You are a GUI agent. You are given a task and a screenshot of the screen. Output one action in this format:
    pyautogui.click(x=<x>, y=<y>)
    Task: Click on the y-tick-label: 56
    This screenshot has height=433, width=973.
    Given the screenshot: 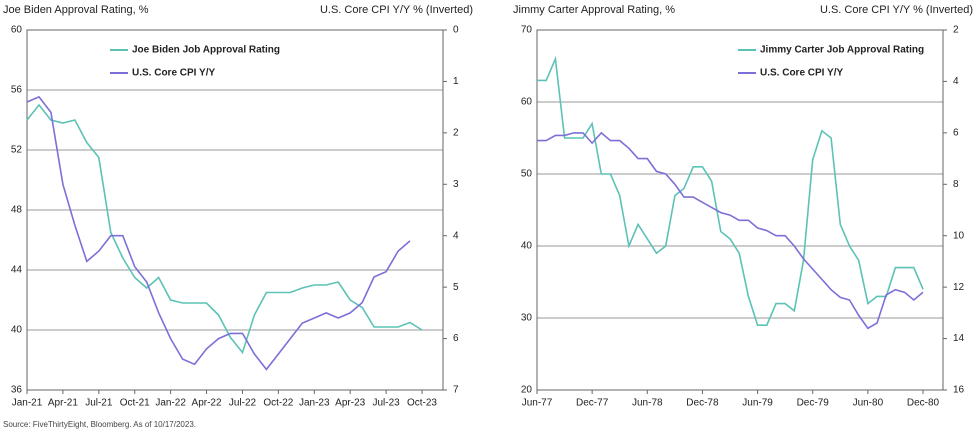 What is the action you would take?
    pyautogui.click(x=17, y=90)
    